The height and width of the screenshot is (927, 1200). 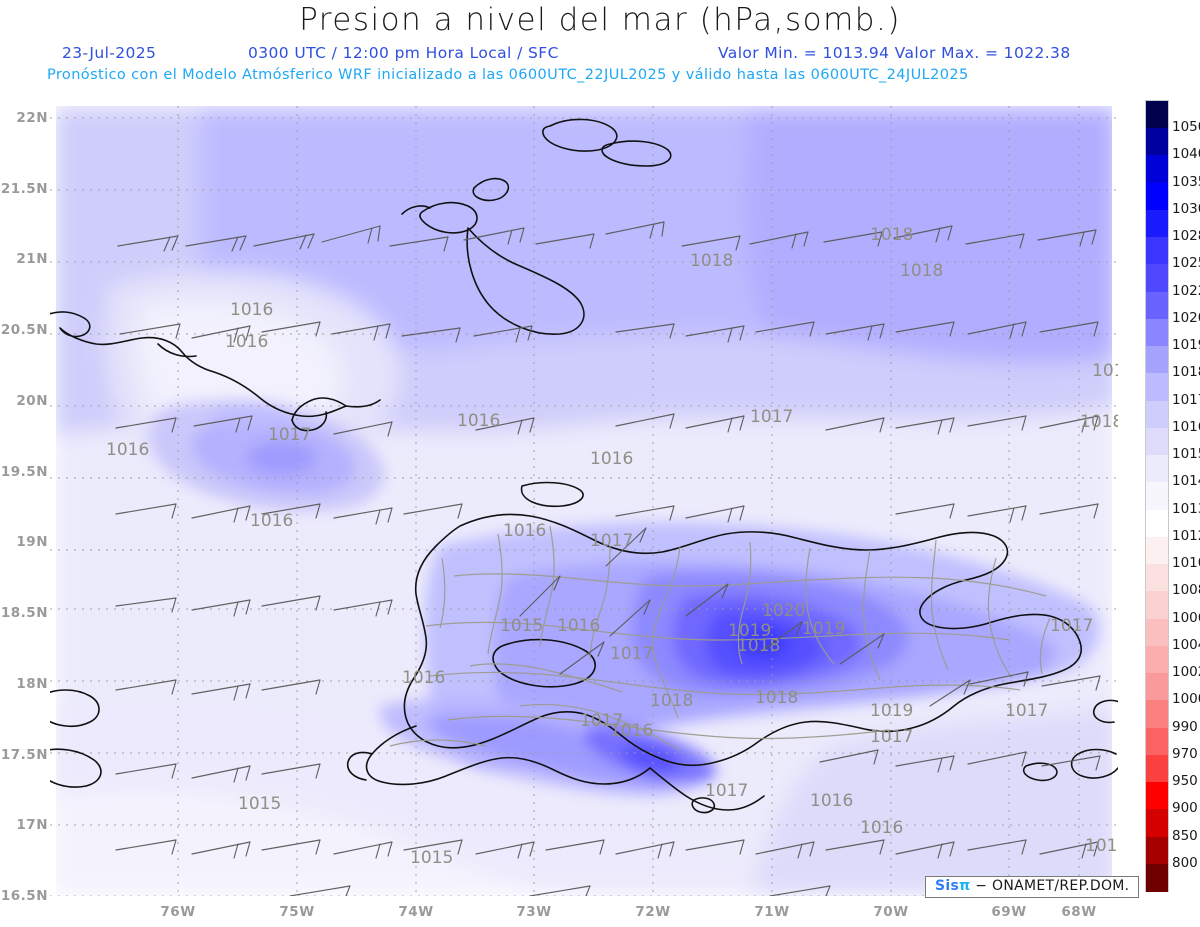 I want to click on pressure-shading-haiti, so click(x=548, y=746).